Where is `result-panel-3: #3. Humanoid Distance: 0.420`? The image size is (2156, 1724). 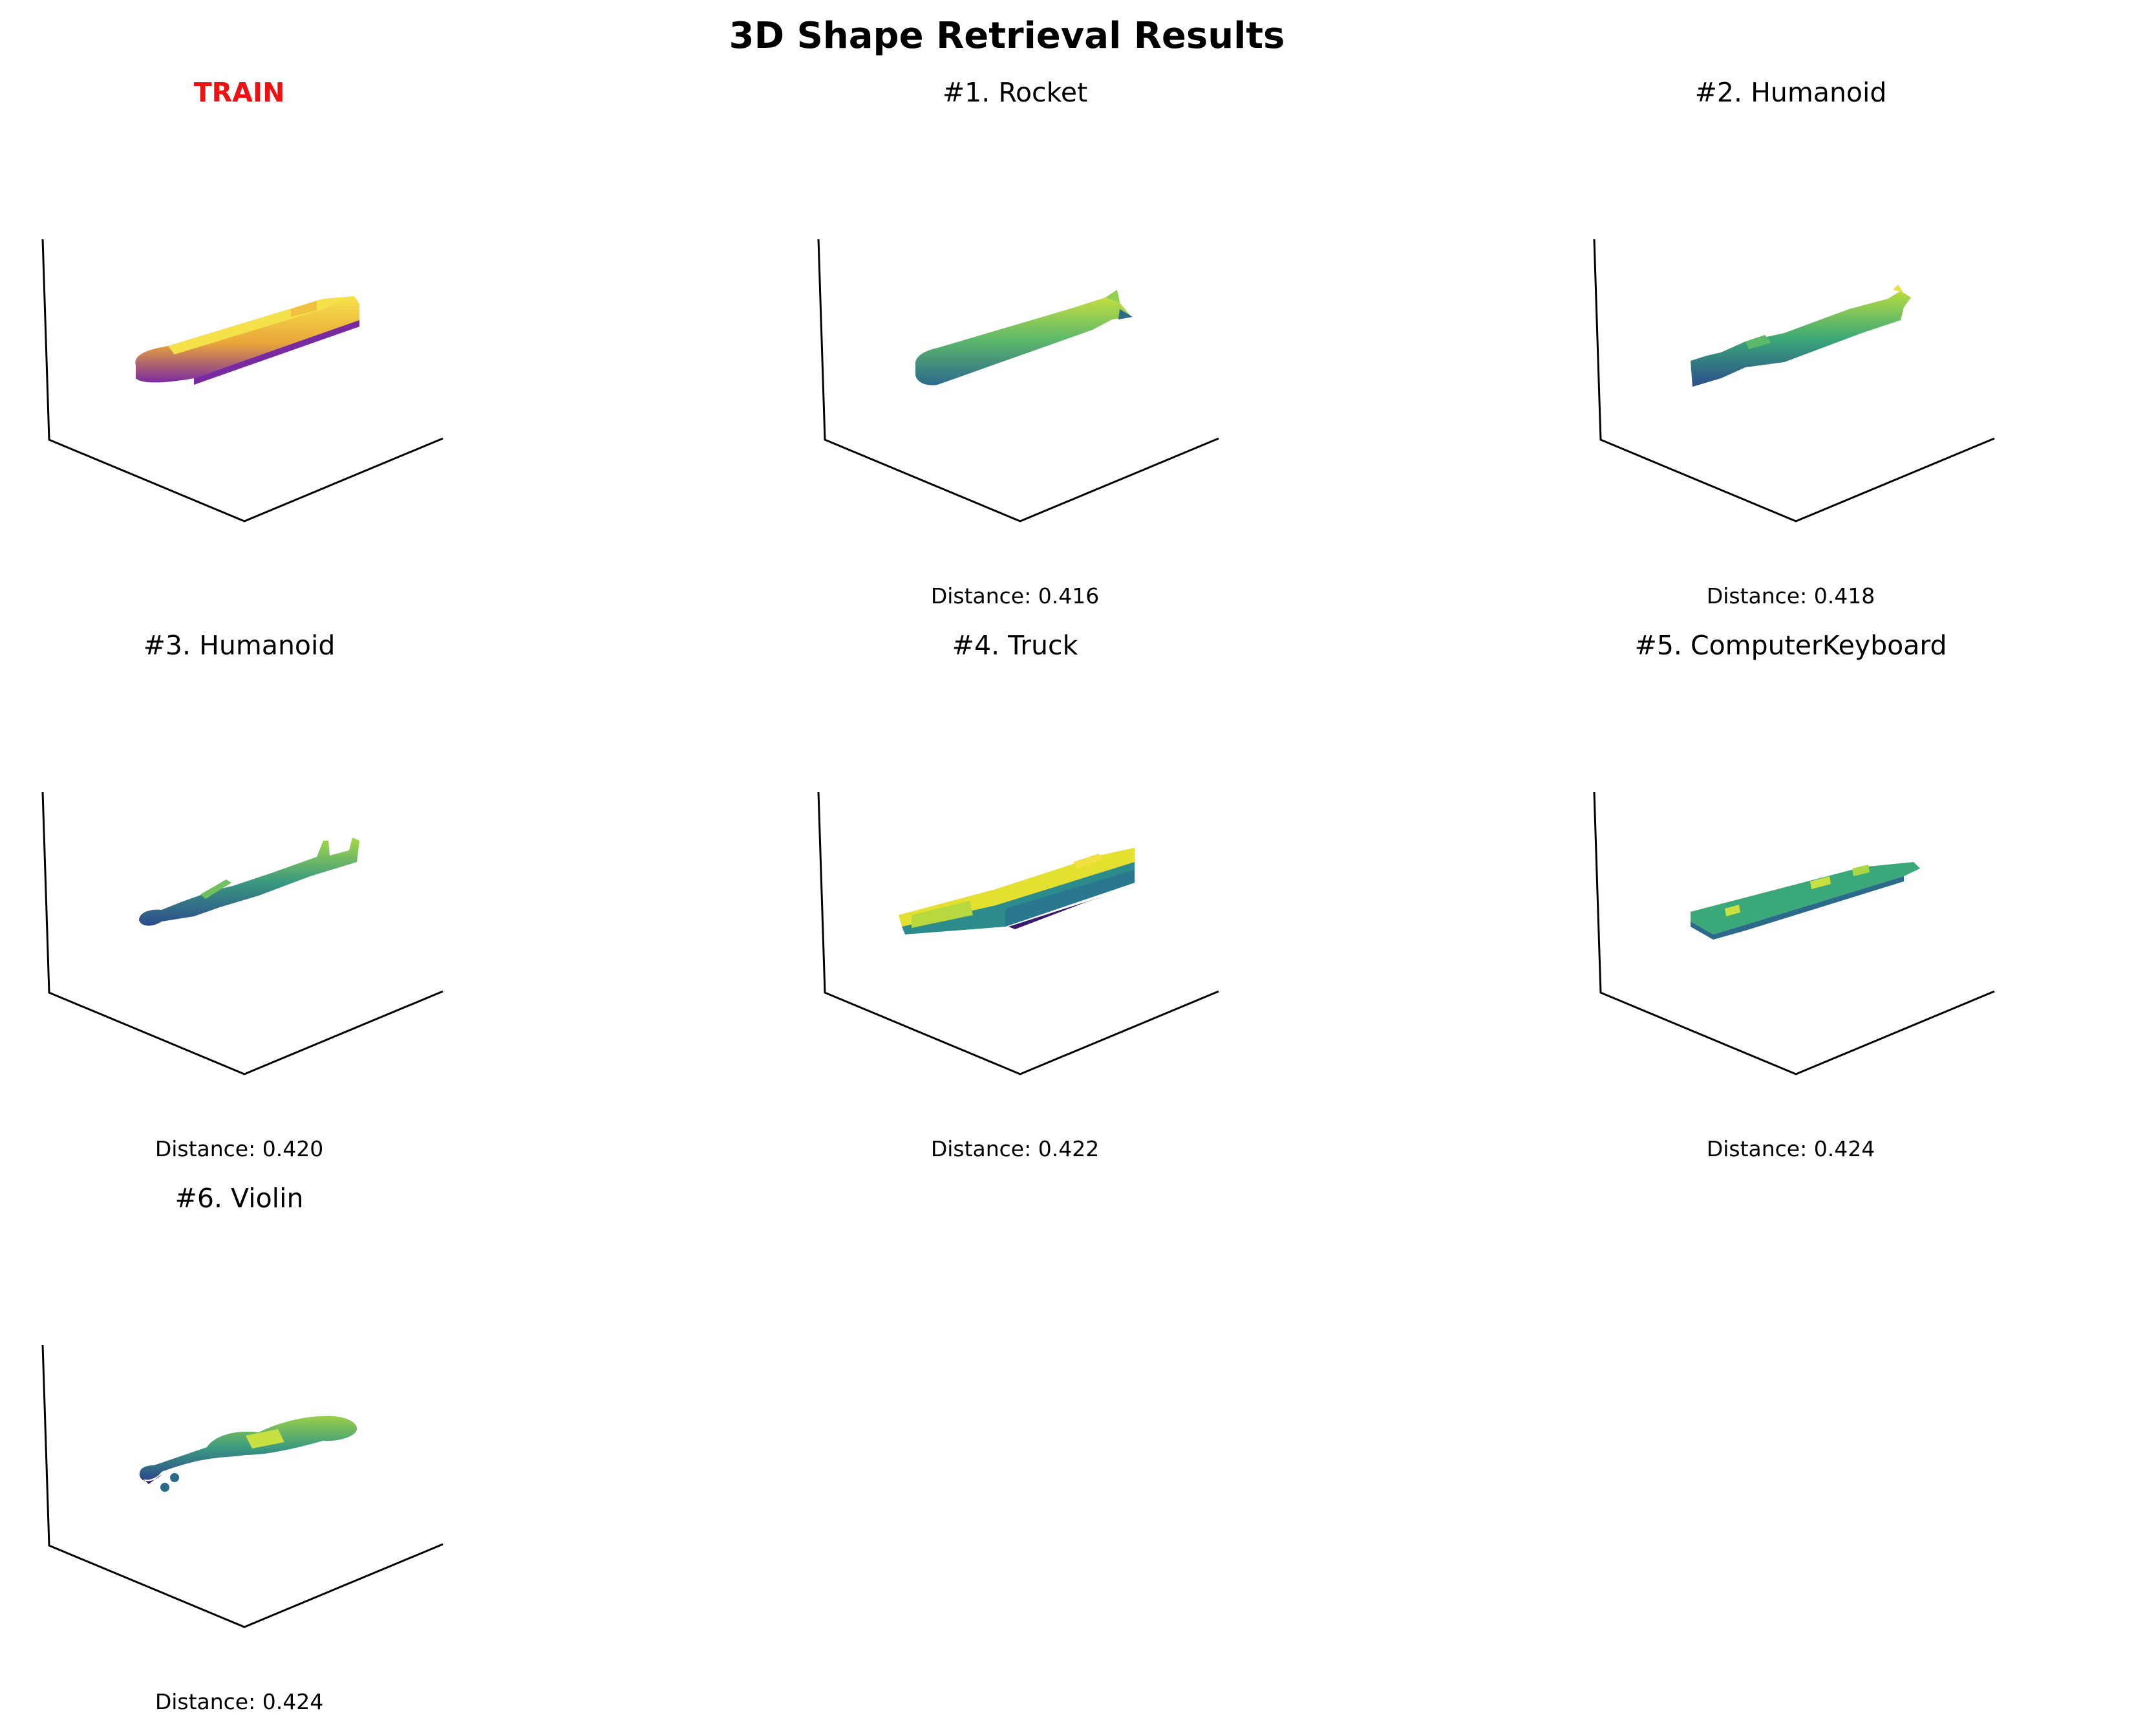
result-panel-3: #3. Humanoid Distance: 0.420 is located at coordinates (258, 857).